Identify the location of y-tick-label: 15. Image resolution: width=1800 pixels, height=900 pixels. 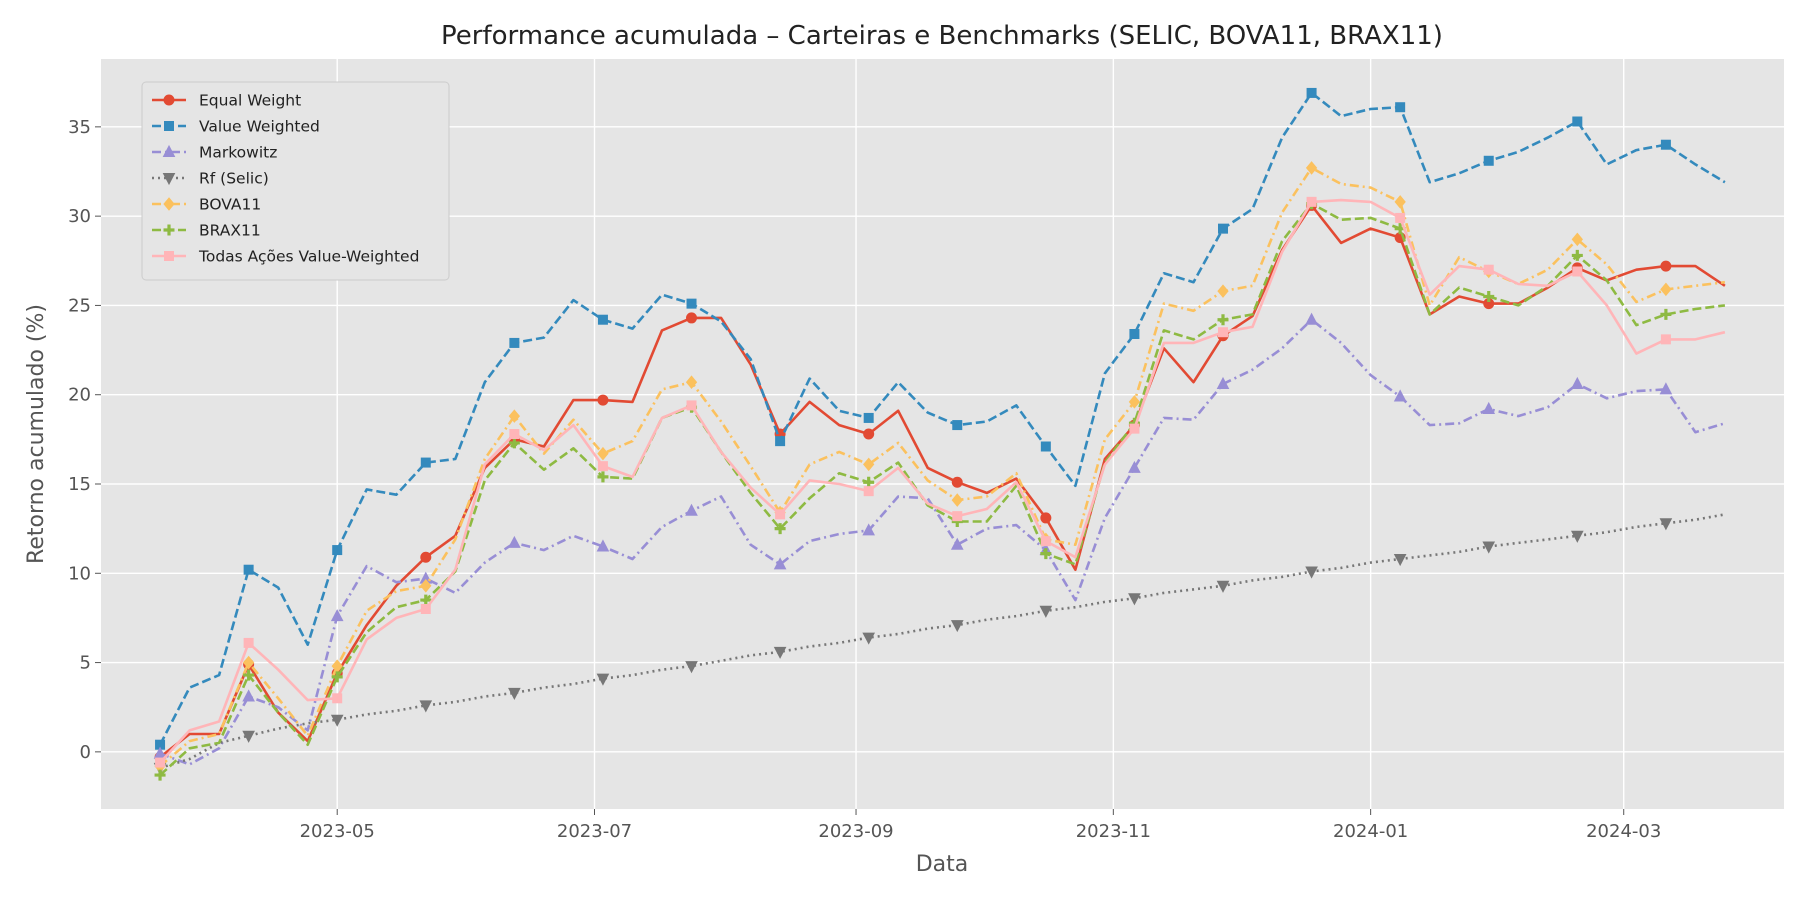
(79, 484).